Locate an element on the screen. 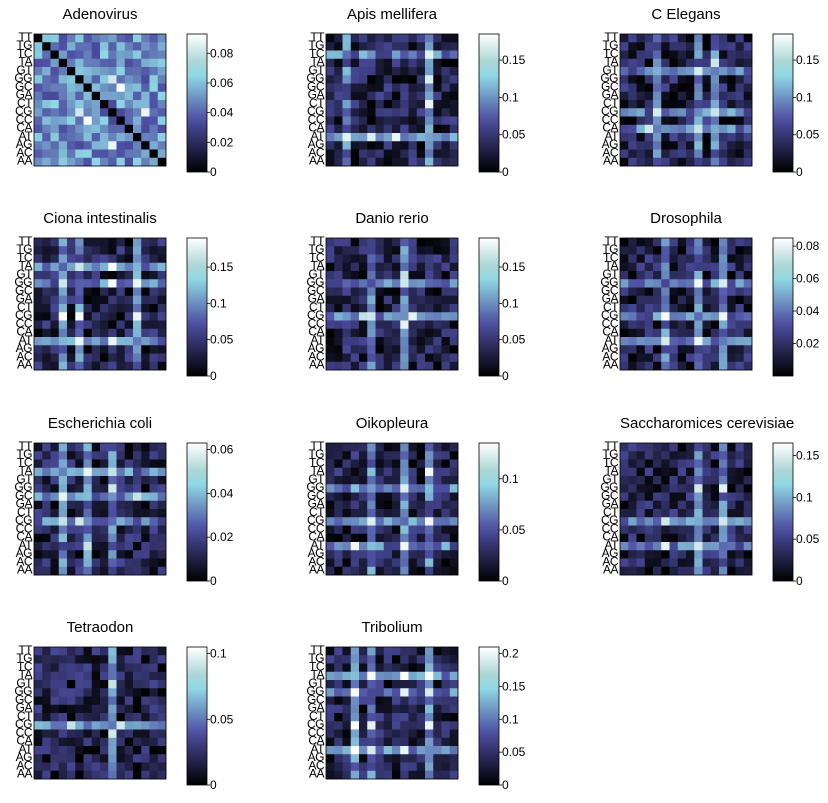 This screenshot has height=803, width=828. y-tick-label: CA is located at coordinates (24, 128).